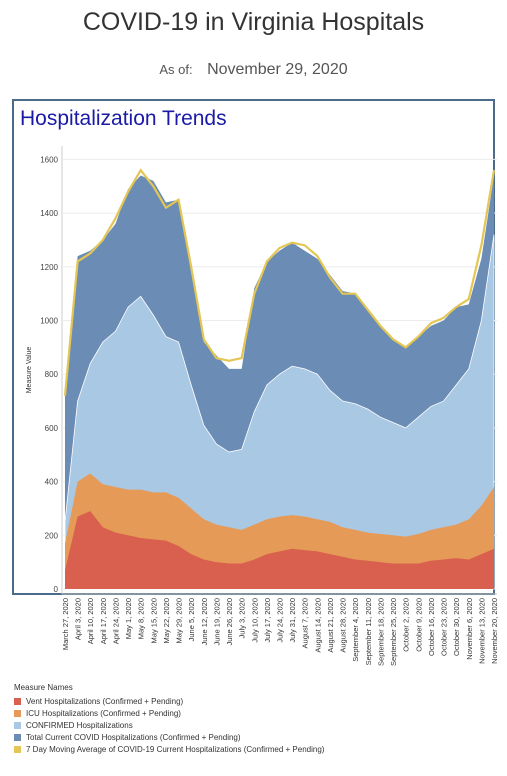 Image resolution: width=507 pixels, height=776 pixels. What do you see at coordinates (204, 622) in the screenshot?
I see `x-tick-label-11: June 12, 2020` at bounding box center [204, 622].